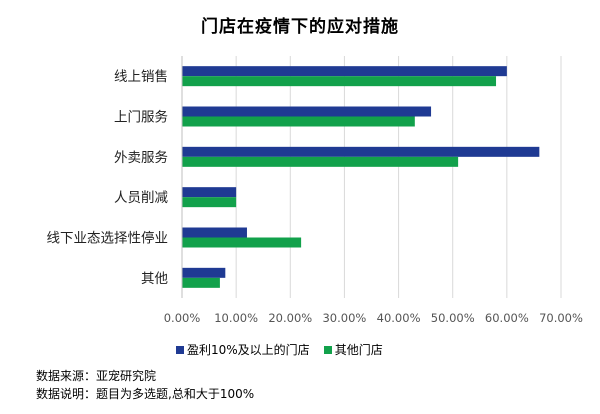  I want to click on y-category-label: 线下业态选择性停业, so click(108, 238).